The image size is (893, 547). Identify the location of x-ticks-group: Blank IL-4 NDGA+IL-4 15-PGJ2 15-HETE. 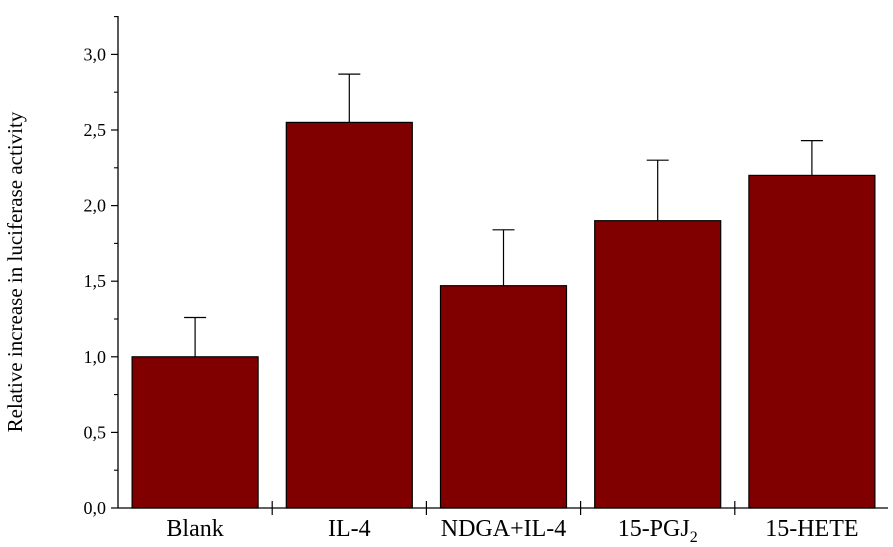
(512, 523).